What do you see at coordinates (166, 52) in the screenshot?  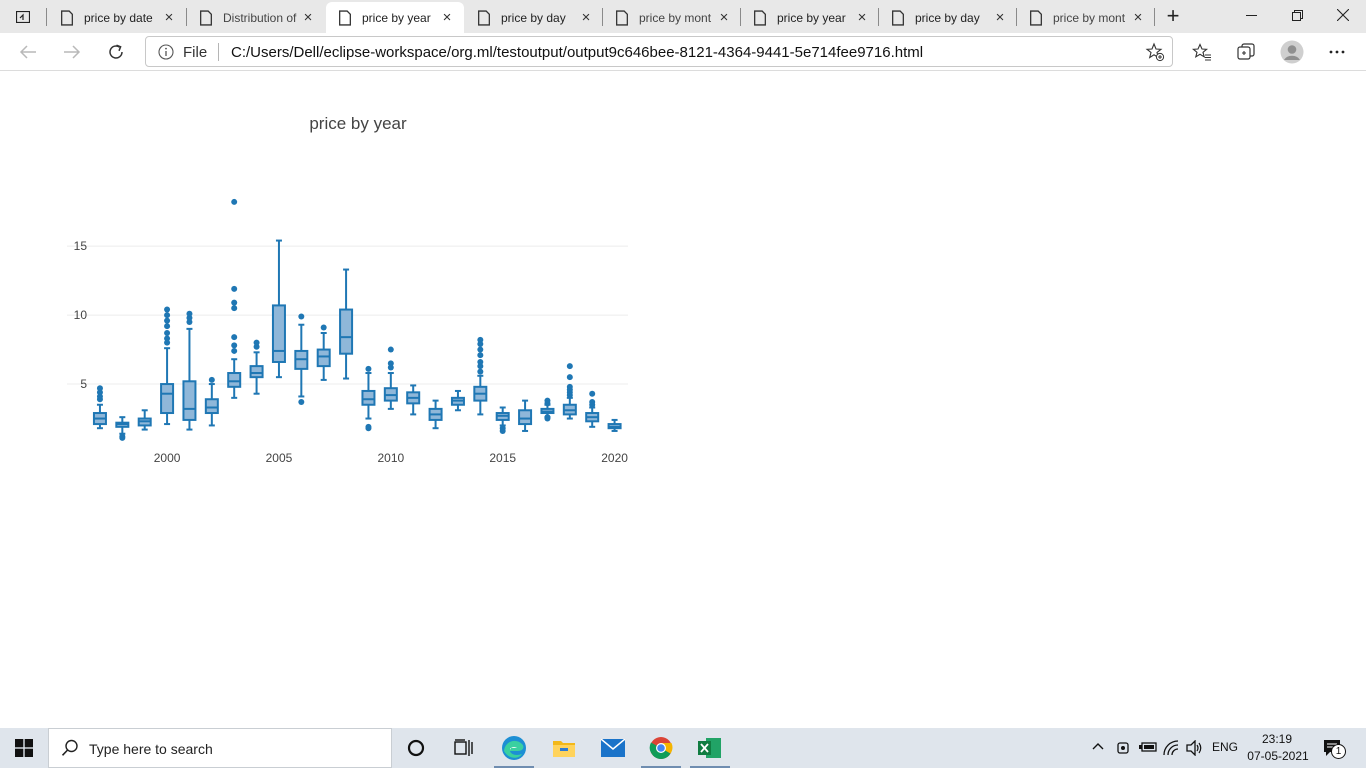 I see `info-icon` at bounding box center [166, 52].